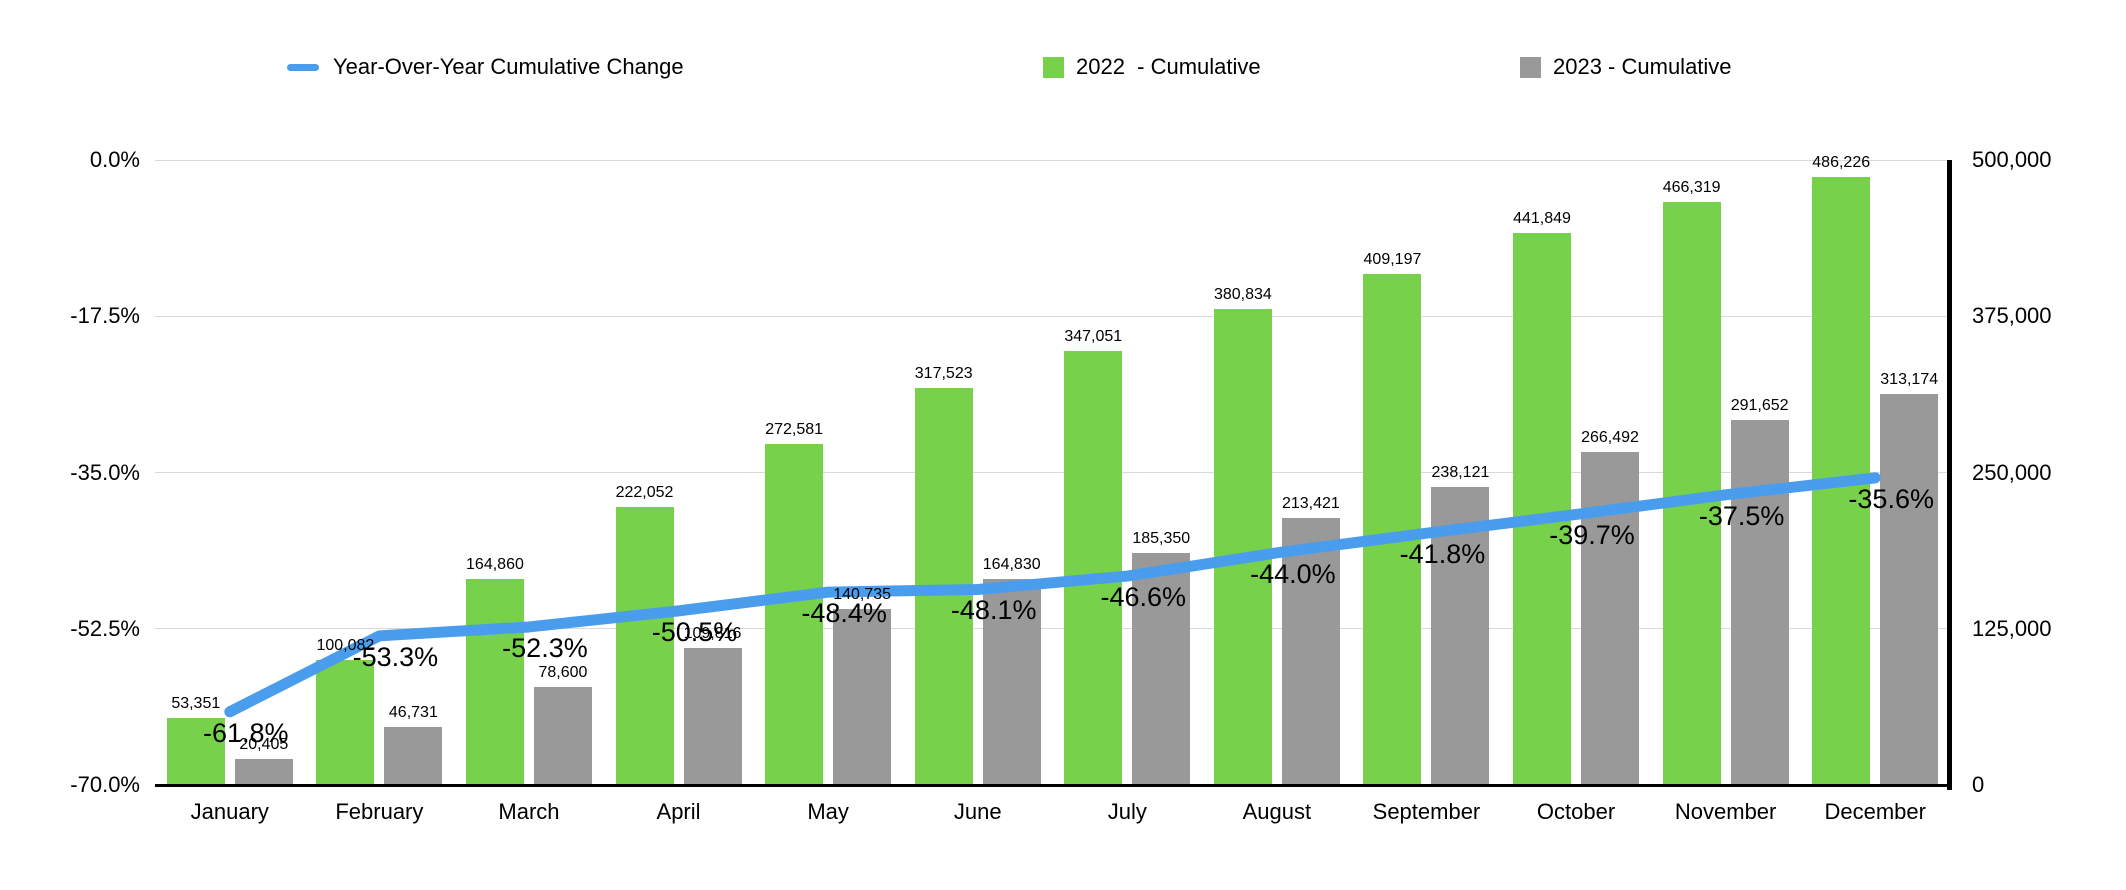 The height and width of the screenshot is (890, 2126). What do you see at coordinates (678, 811) in the screenshot?
I see `x-axis-month-label: April` at bounding box center [678, 811].